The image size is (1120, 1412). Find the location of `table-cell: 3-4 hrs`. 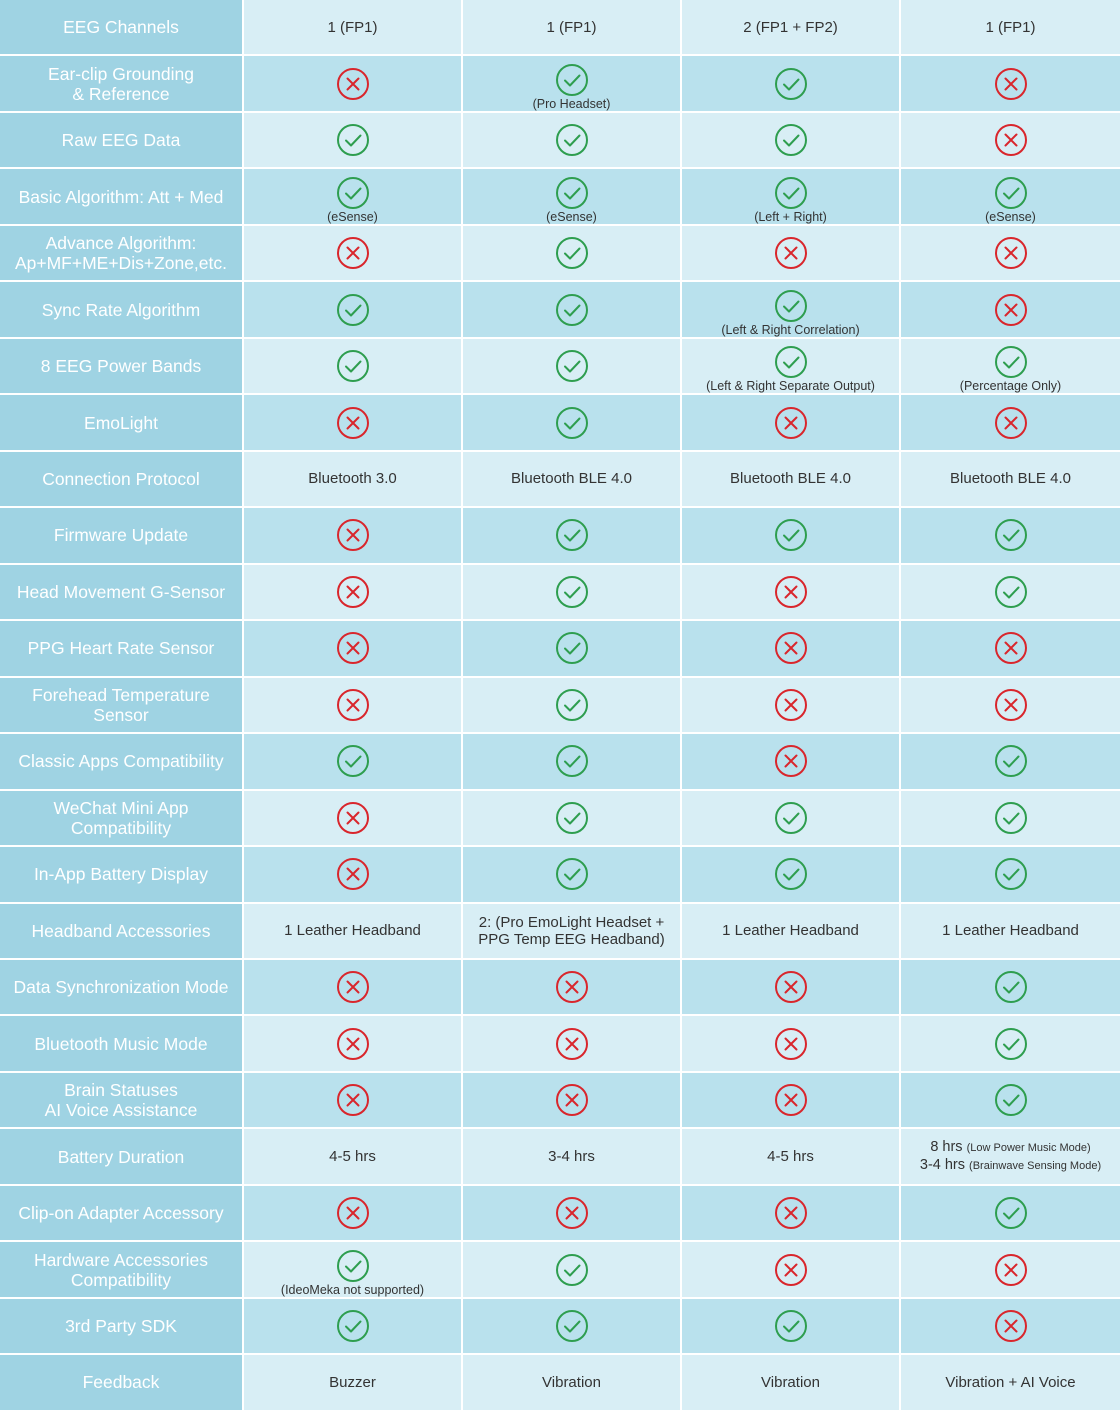

table-cell: 3-4 hrs is located at coordinates (572, 1157).